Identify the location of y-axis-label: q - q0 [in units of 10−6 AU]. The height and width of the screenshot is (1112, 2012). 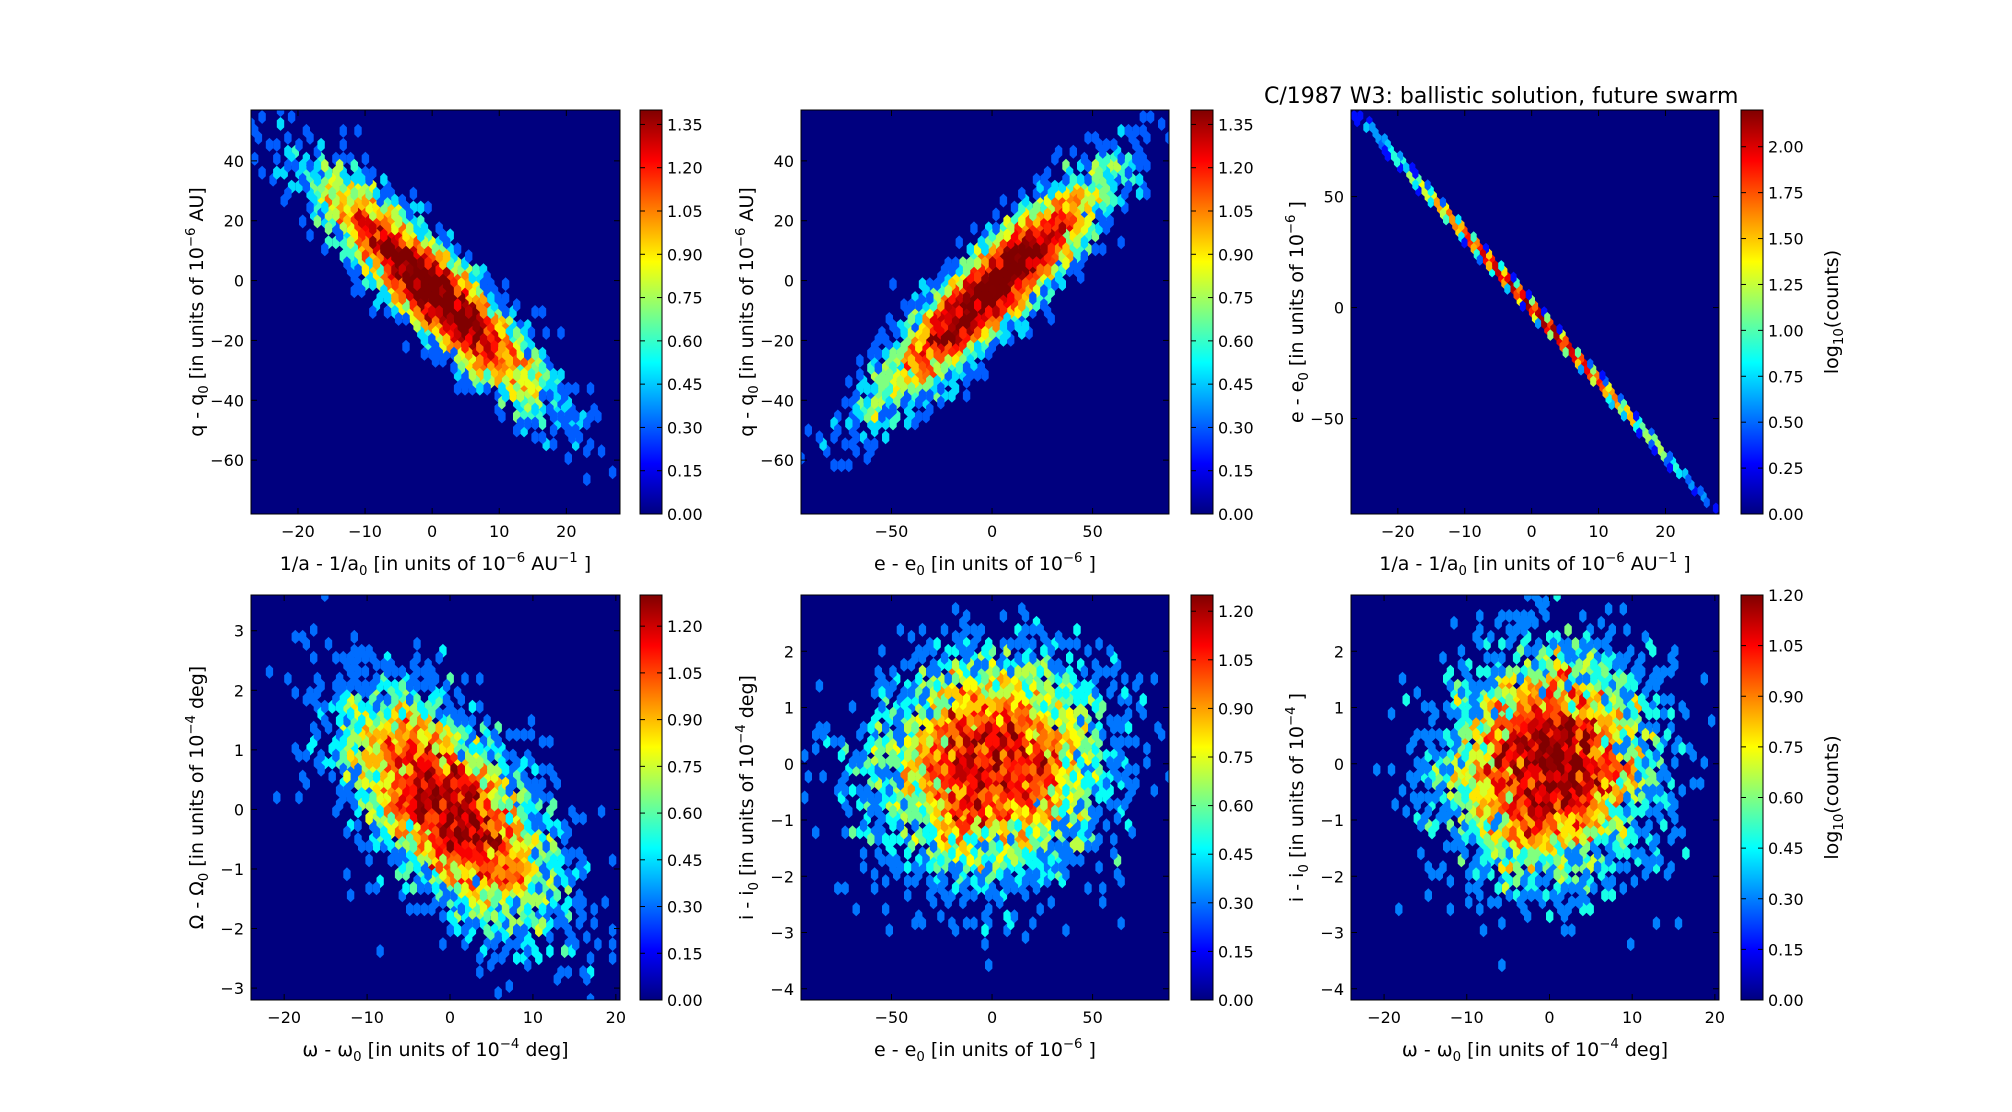
(748, 312).